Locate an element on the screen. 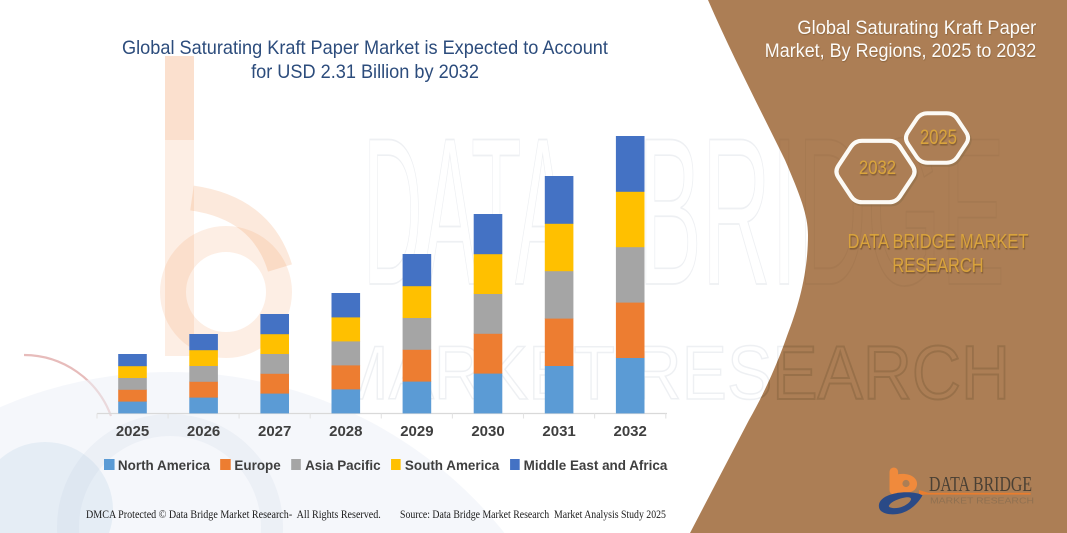 The width and height of the screenshot is (1067, 533). svg-text: DATA is located at coordinates (466, 211).